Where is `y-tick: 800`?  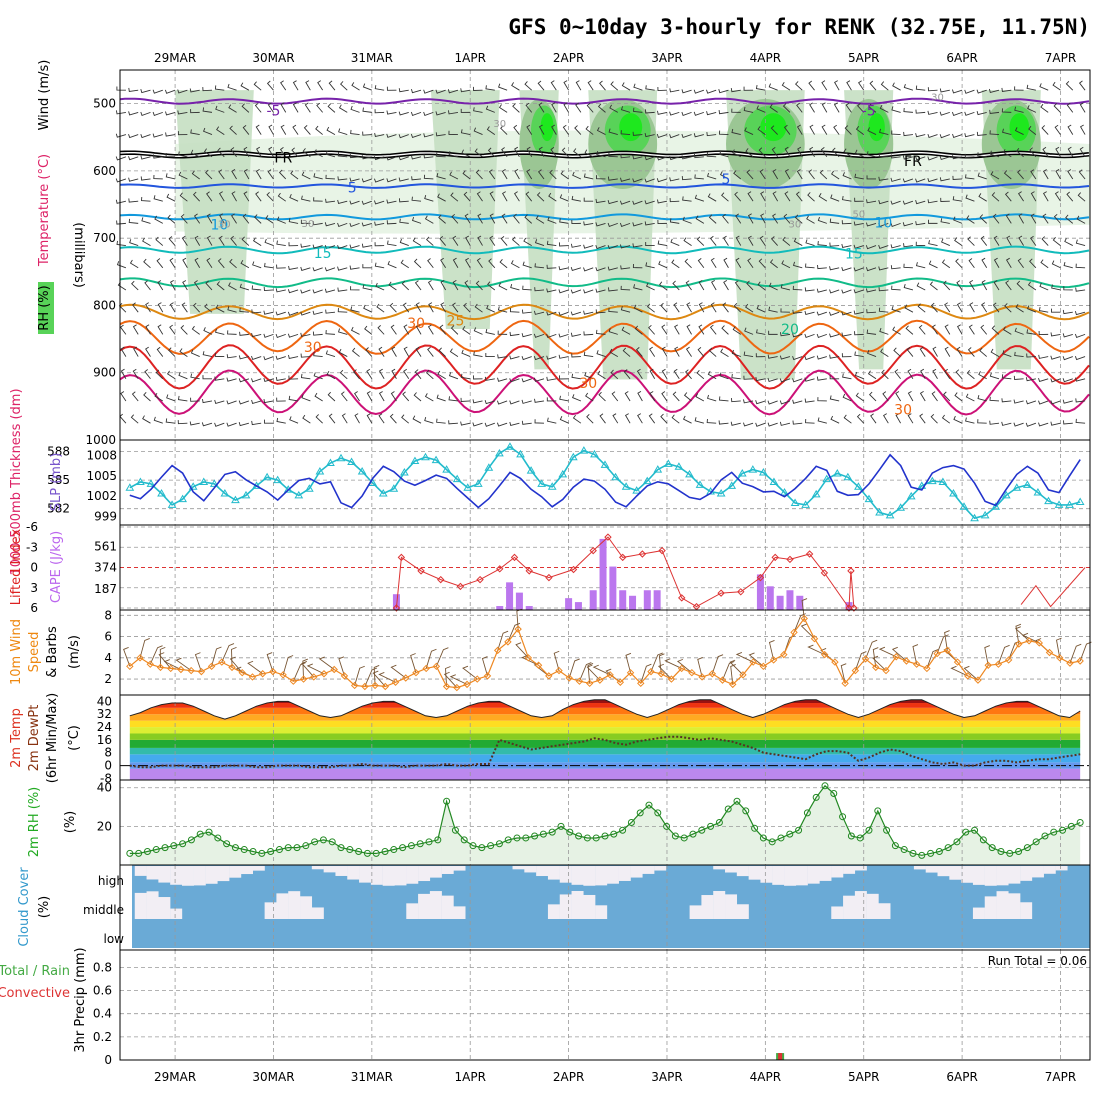 y-tick: 800 is located at coordinates (104, 305).